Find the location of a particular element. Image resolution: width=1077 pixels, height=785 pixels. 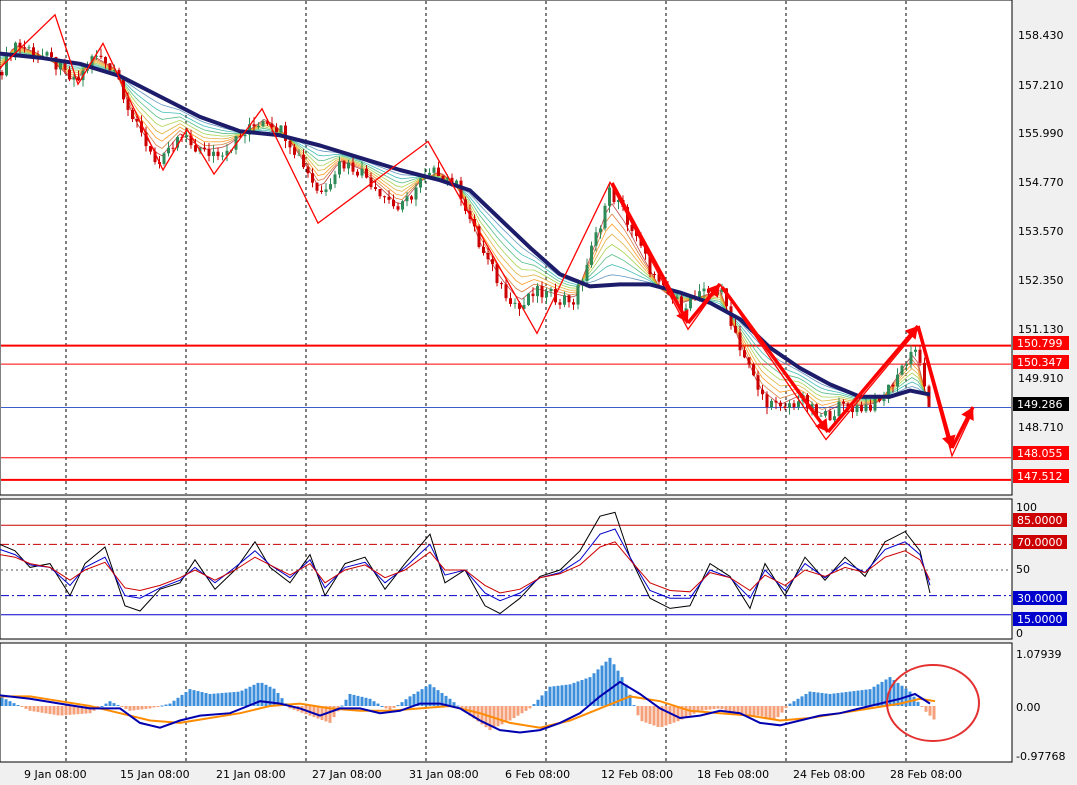

time-tick-label: 6 Feb 08:00 is located at coordinates (537, 774).